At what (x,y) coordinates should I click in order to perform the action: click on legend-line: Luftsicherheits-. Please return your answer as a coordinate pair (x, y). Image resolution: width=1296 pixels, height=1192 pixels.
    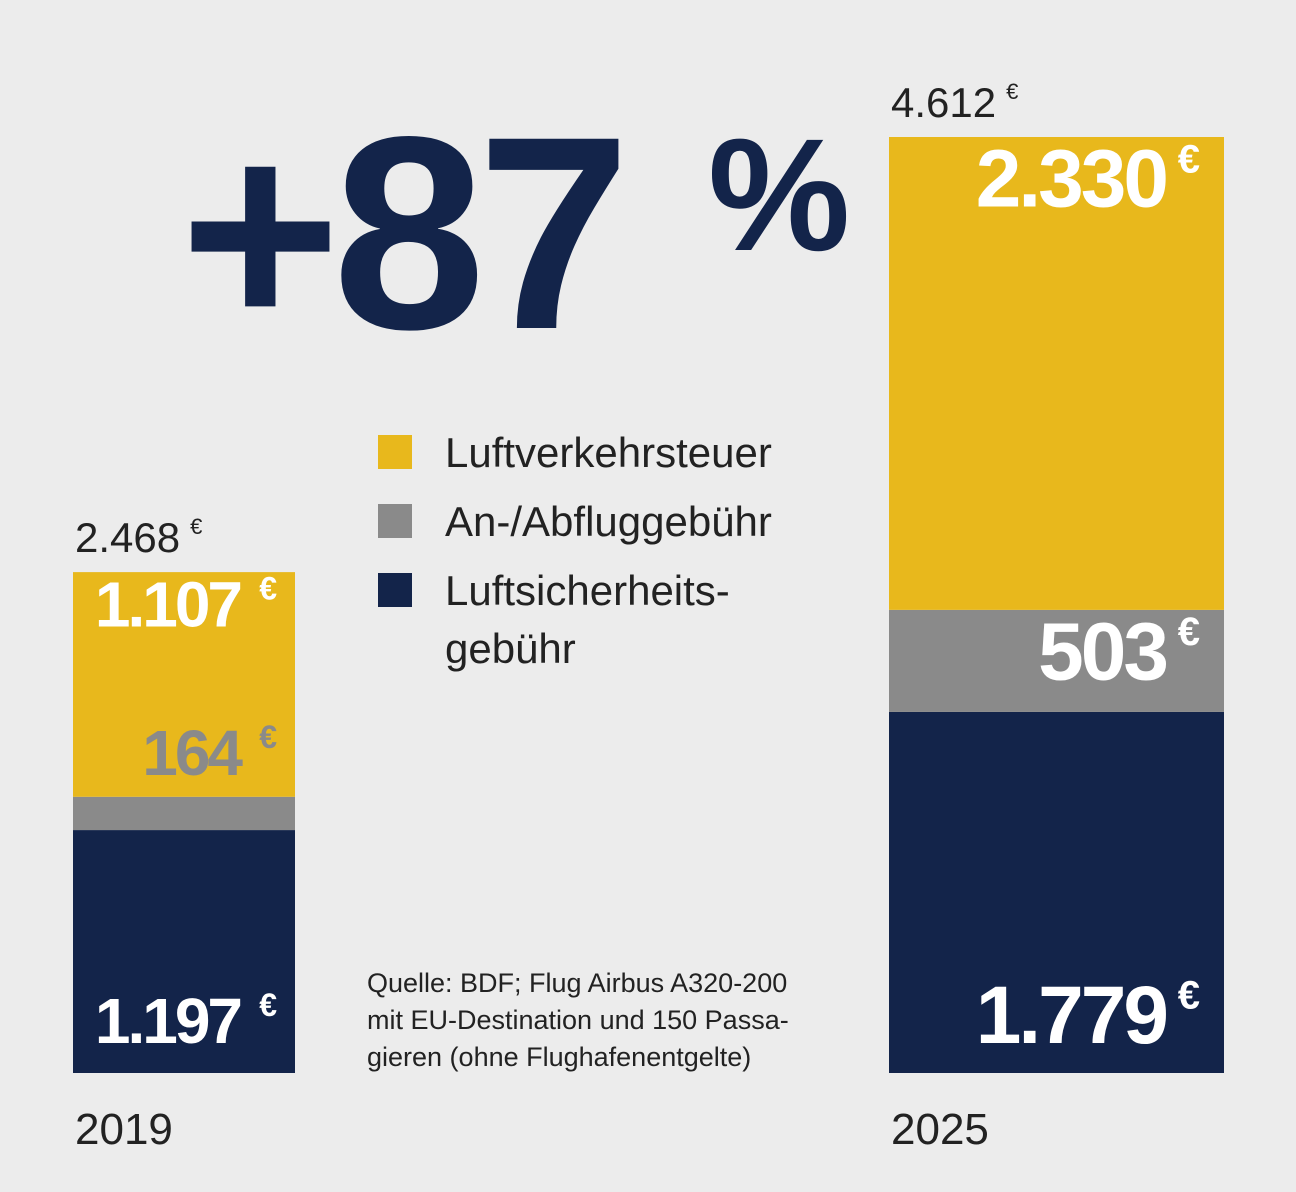
    Looking at the image, I should click on (587, 590).